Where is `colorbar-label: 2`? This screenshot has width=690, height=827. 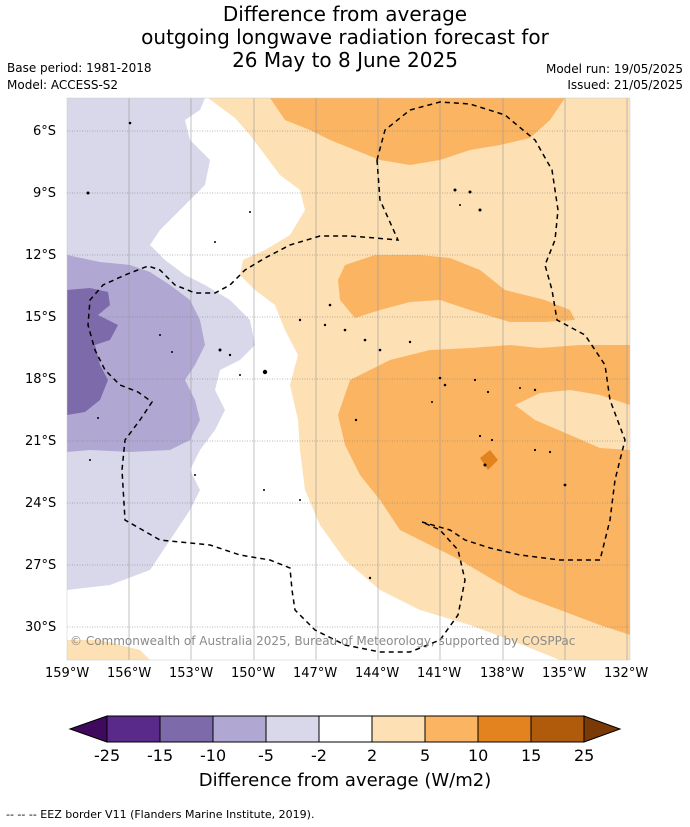 colorbar-label: 2 is located at coordinates (372, 755).